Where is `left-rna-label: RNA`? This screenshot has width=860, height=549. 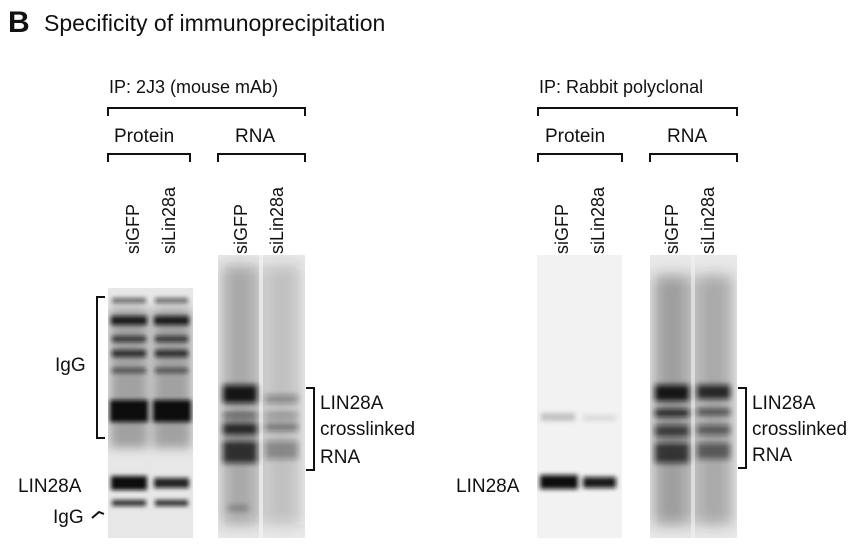 left-rna-label: RNA is located at coordinates (255, 136).